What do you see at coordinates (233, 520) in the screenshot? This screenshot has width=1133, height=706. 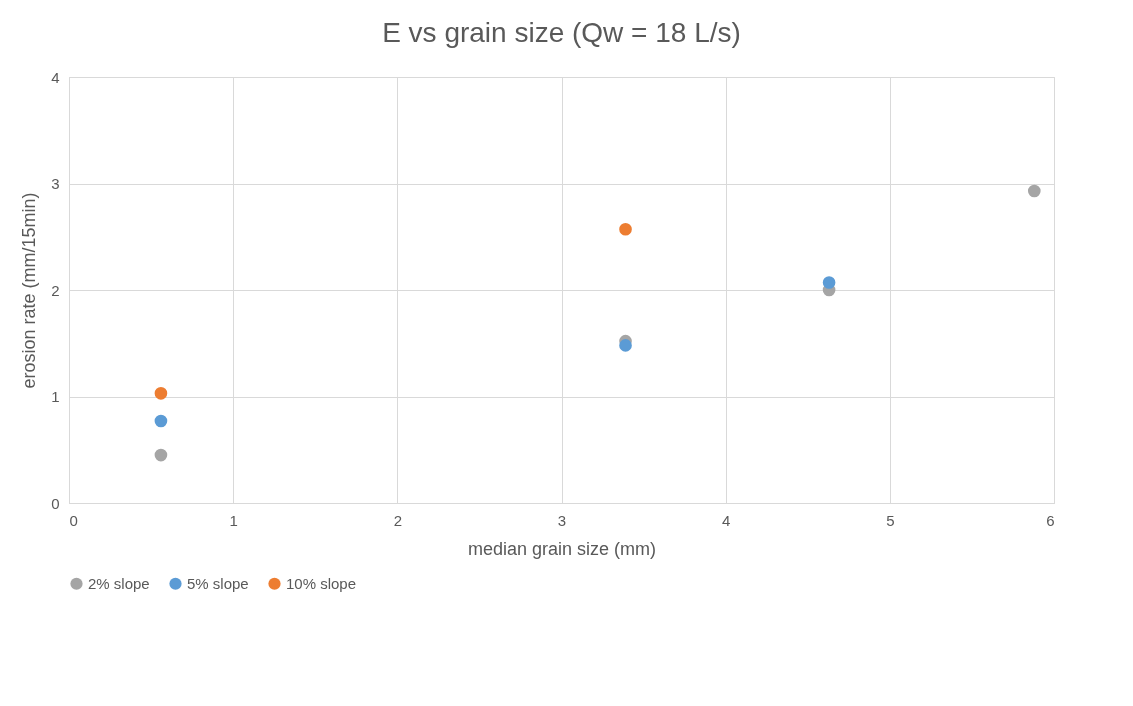 I see `x-tick-label: 1` at bounding box center [233, 520].